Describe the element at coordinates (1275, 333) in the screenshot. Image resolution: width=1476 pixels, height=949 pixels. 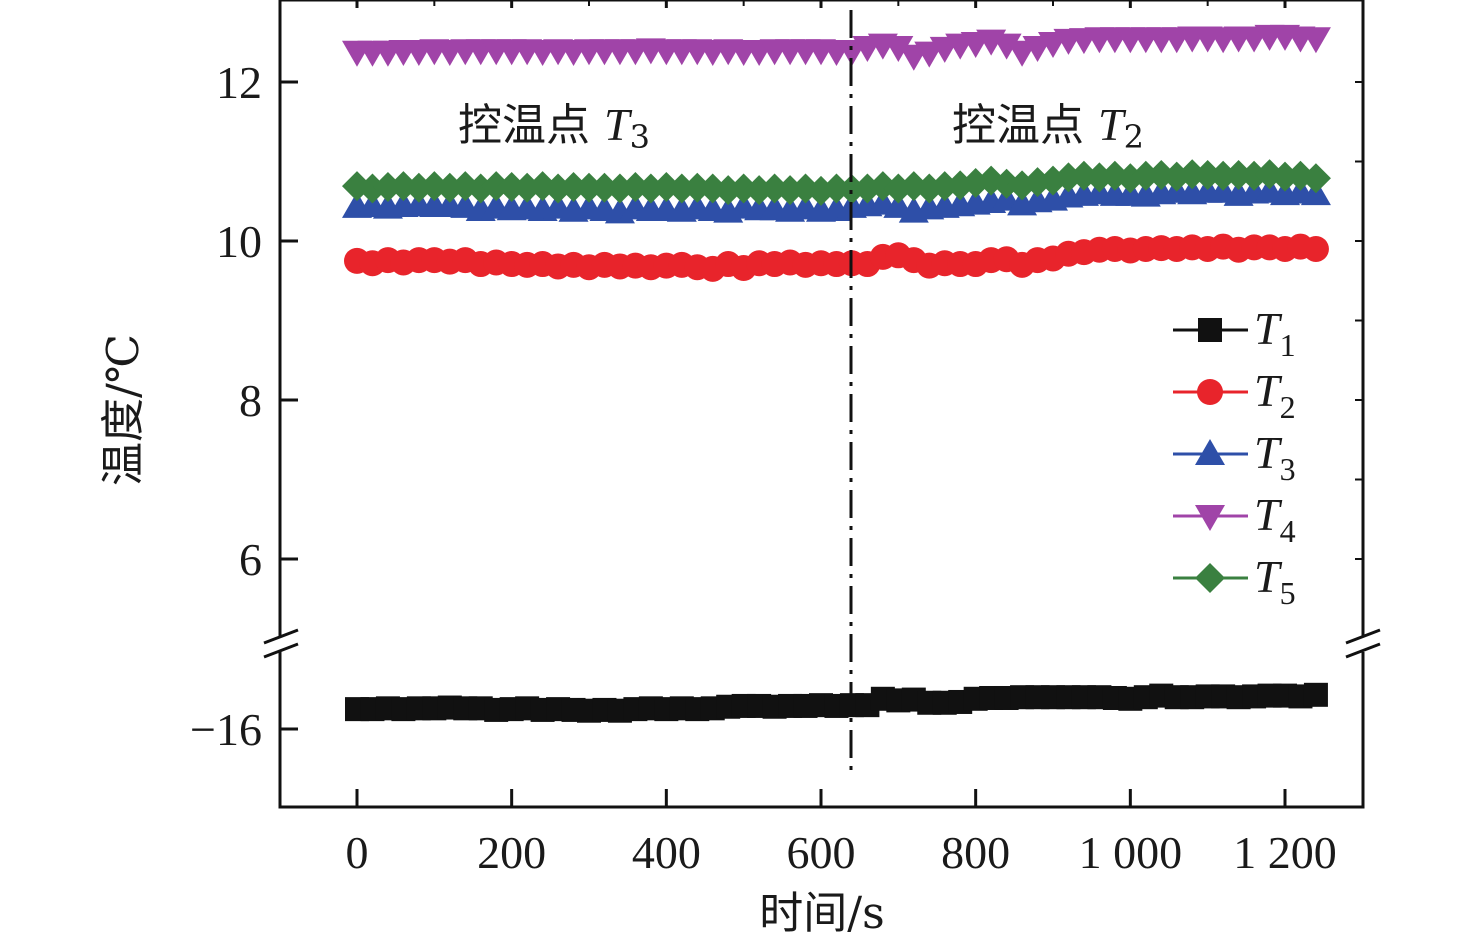
I see `legend-label: T1` at that location.